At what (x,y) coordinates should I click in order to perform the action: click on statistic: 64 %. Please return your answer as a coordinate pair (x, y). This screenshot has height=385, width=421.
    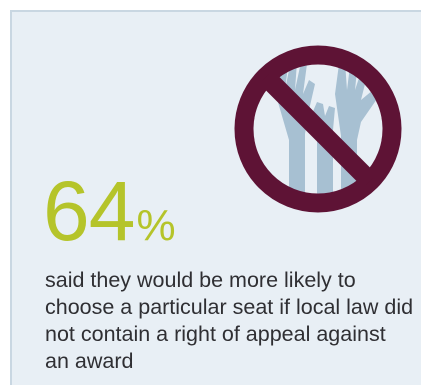
    Looking at the image, I should click on (109, 214).